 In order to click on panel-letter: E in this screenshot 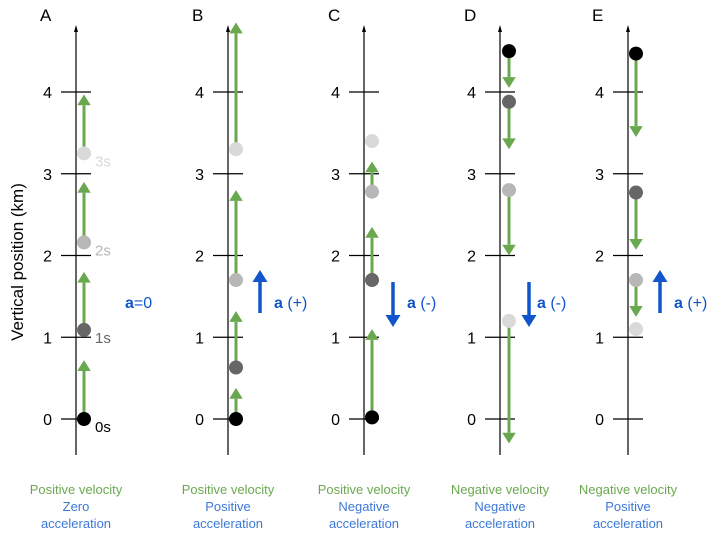, I will do `click(597, 15)`.